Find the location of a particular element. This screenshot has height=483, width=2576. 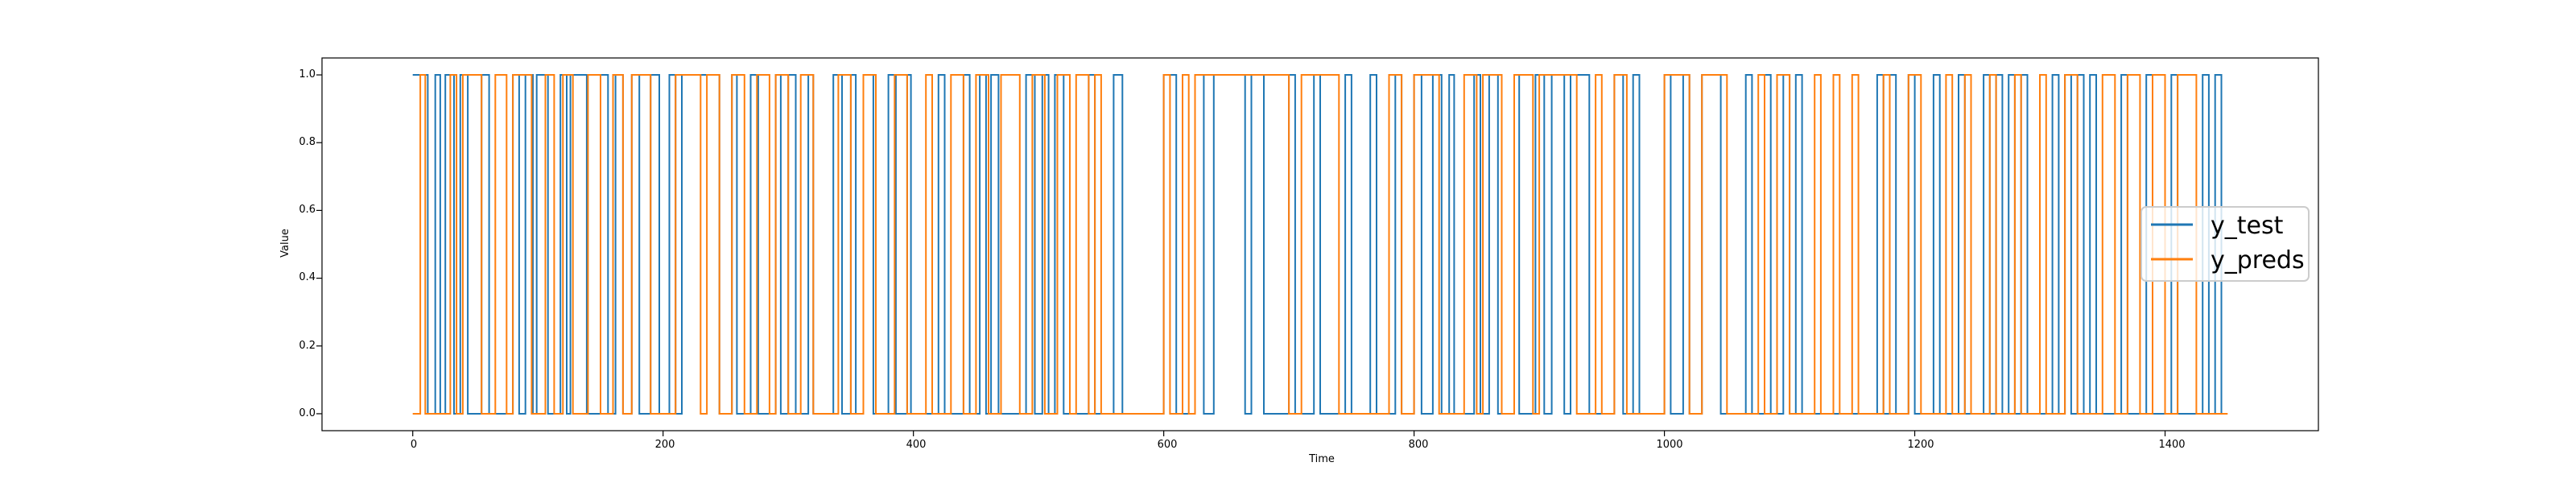

x-tick-label: 400 is located at coordinates (916, 445).